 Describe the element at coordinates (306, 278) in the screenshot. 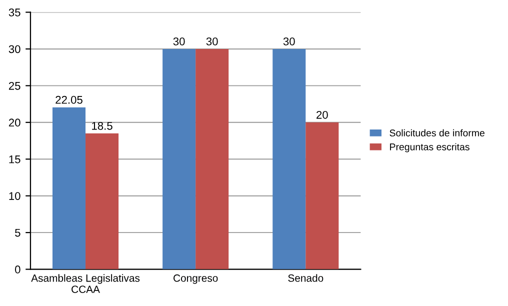

I see `x-tick-label: Senado` at that location.